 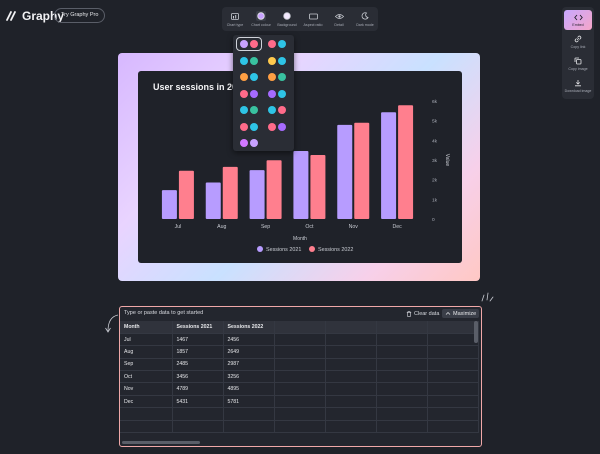 What do you see at coordinates (244, 93) in the screenshot?
I see `palette-swatch` at bounding box center [244, 93].